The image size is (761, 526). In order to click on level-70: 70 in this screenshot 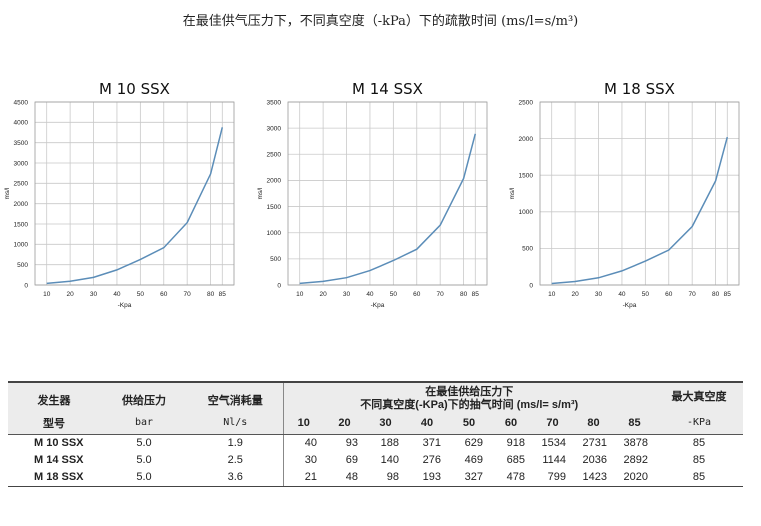, I will do `click(552, 423)`.